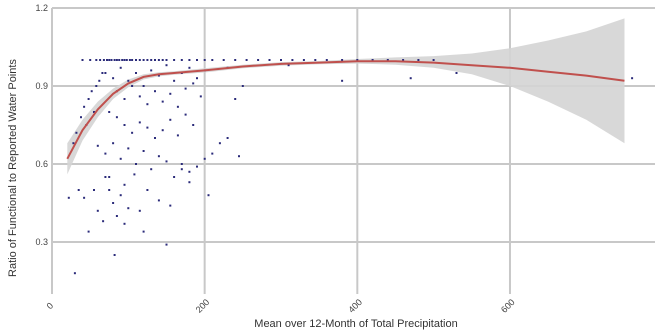 This screenshot has height=331, width=657. I want to click on y-tick-labels: 0.3 0.6 0.9 1.2, so click(41, 125).